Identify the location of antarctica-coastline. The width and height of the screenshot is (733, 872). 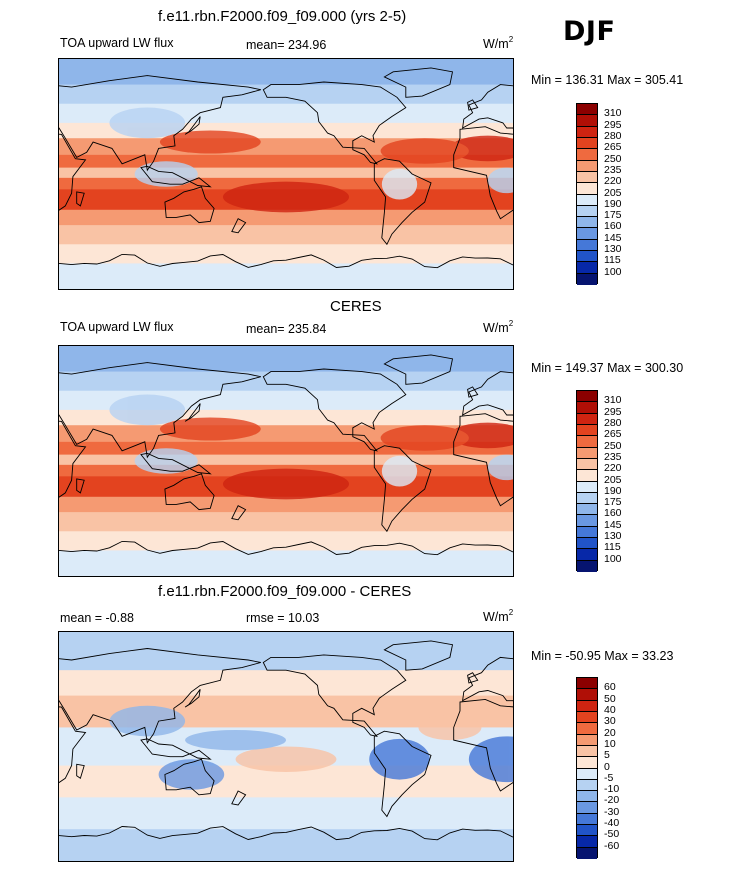
(286, 548).